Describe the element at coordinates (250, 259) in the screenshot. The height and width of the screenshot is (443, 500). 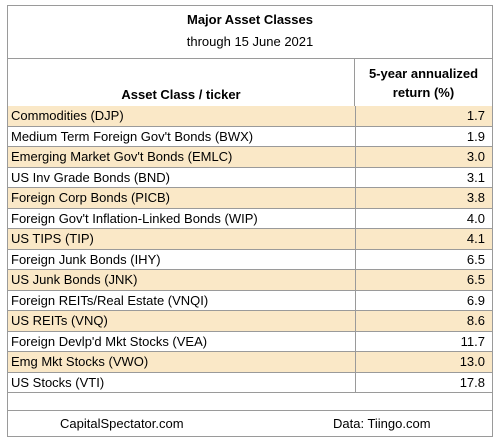
I see `table-row: Foreign Junk Bonds (IHY) 6.5` at that location.